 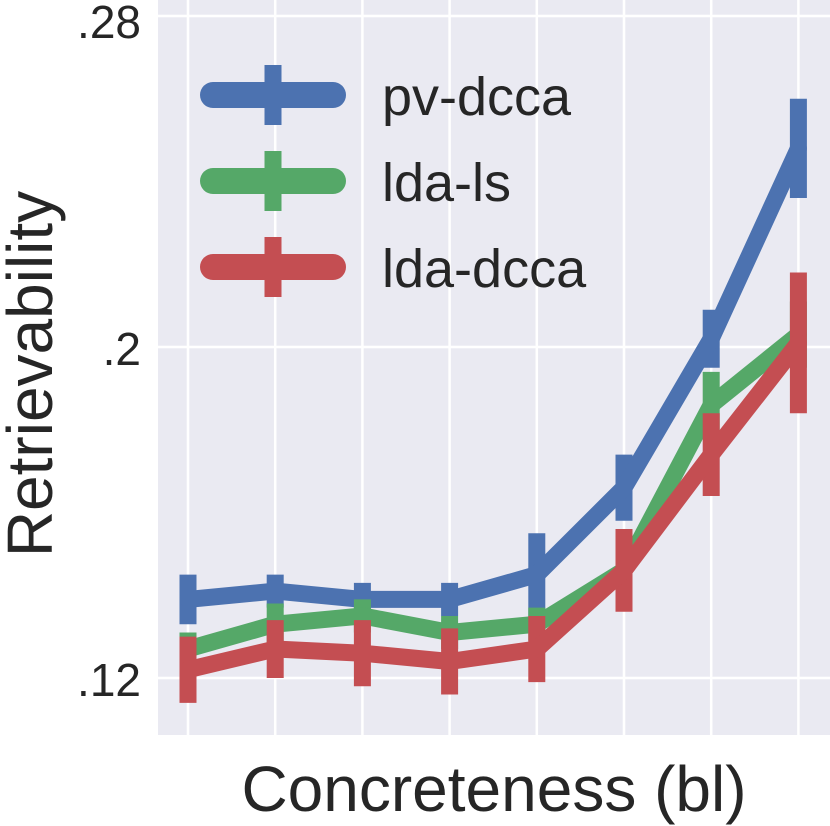 I want to click on legend-item-pv-dcca: pv-dcca, so click(x=386, y=96).